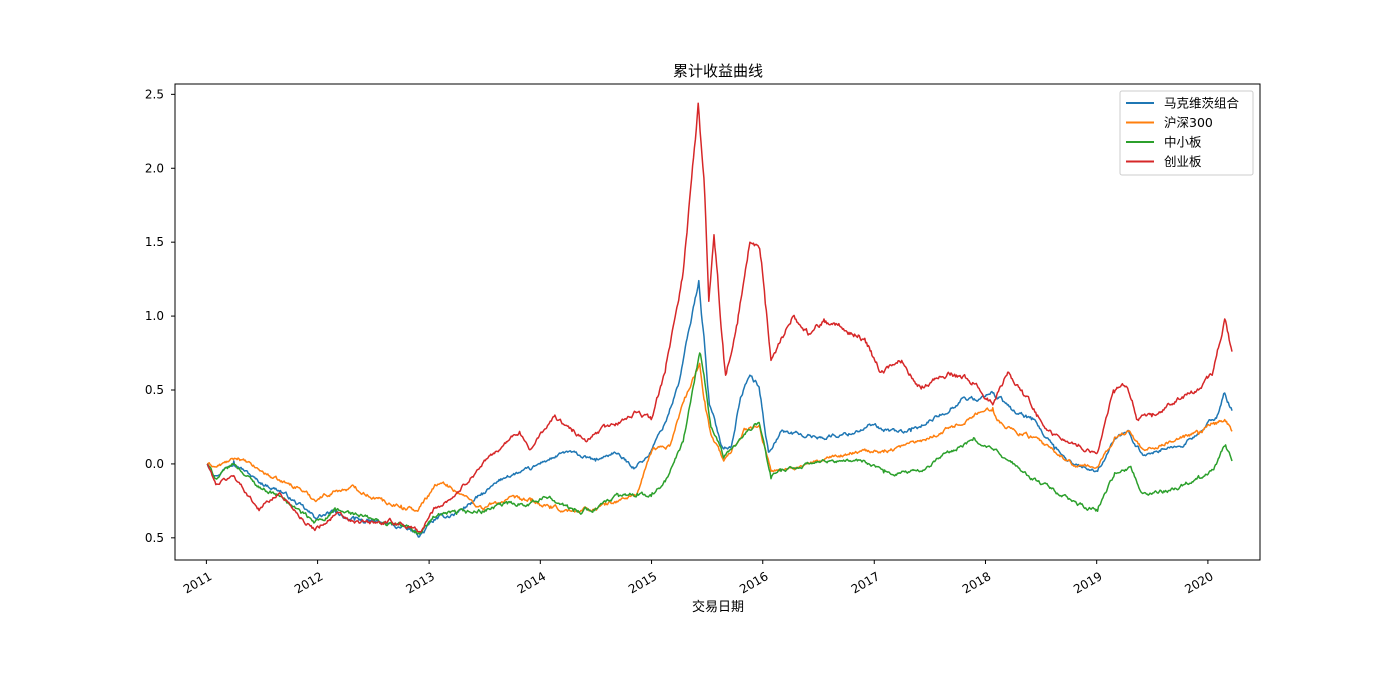 This screenshot has width=1400, height=700. I want to click on x-tick-label: 2012, so click(308, 582).